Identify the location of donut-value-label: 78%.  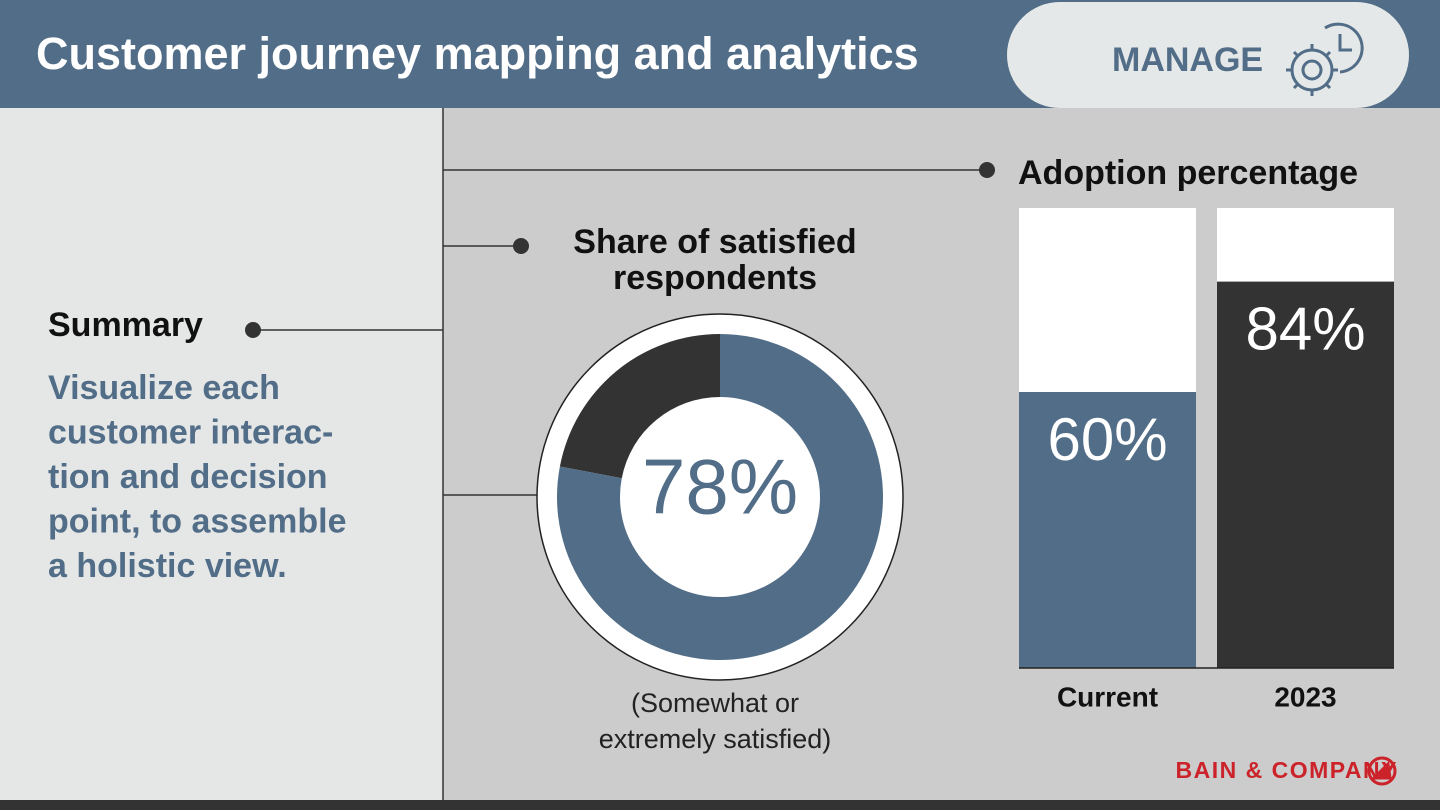
(720, 487).